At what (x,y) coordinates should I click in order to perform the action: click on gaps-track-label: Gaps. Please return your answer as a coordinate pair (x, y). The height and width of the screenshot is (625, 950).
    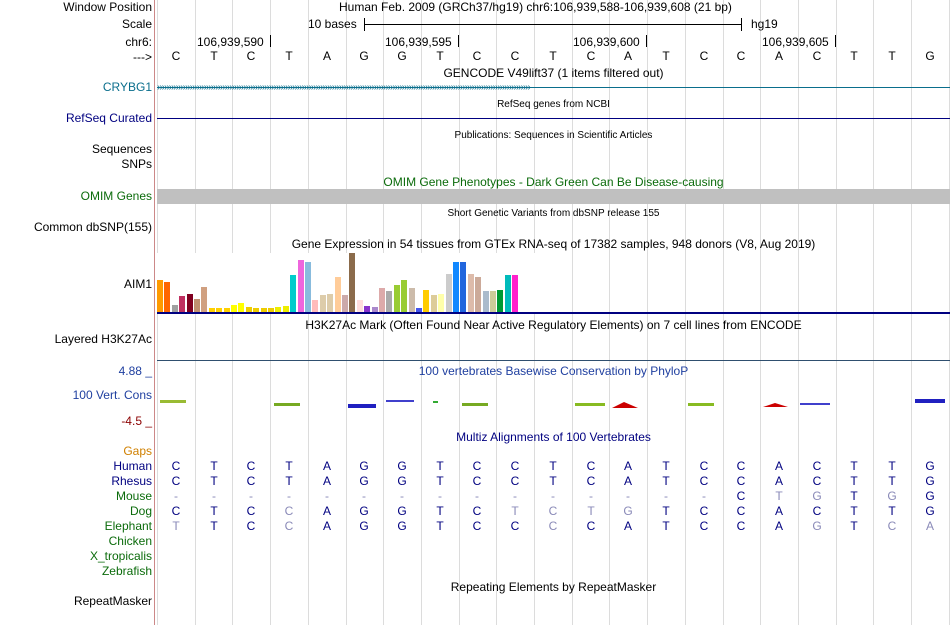
    Looking at the image, I should click on (137, 451).